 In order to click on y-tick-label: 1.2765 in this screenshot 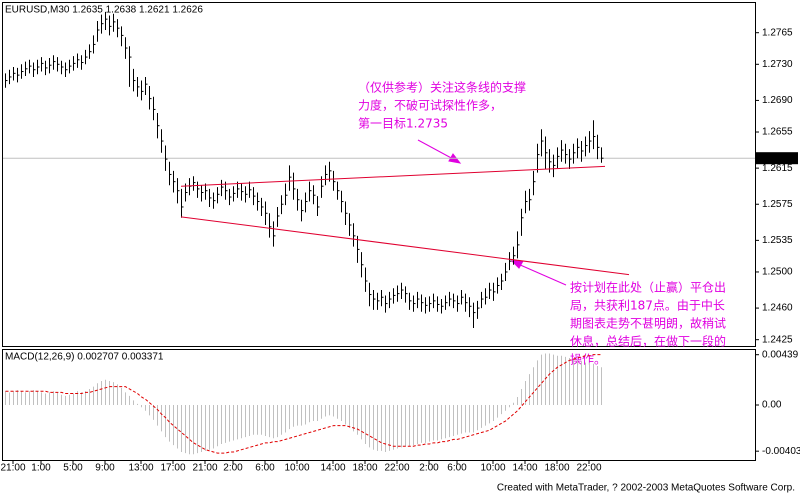, I will do `click(777, 32)`.